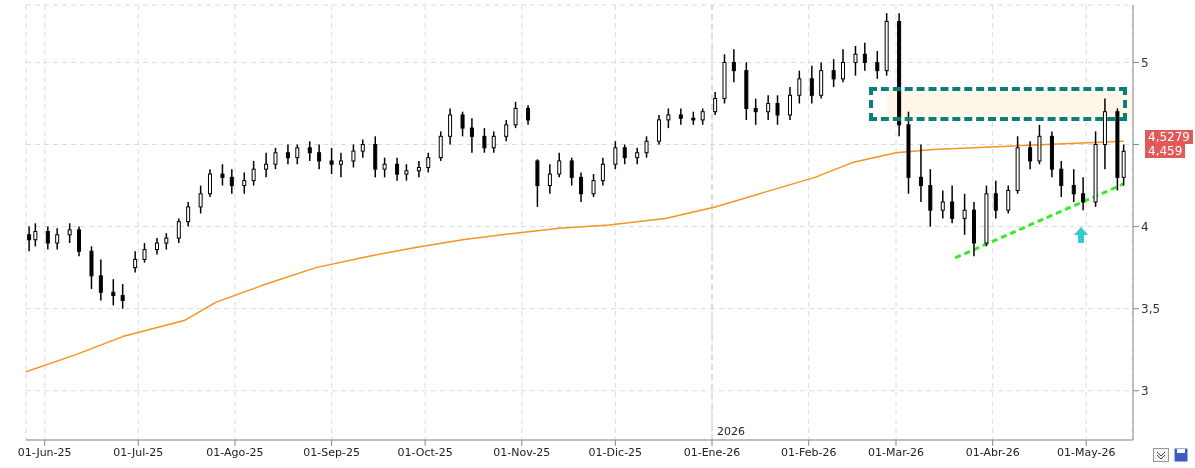 Image resolution: width=1195 pixels, height=468 pixels. Describe the element at coordinates (1169, 137) in the screenshot. I see `text: 4,5279` at that location.